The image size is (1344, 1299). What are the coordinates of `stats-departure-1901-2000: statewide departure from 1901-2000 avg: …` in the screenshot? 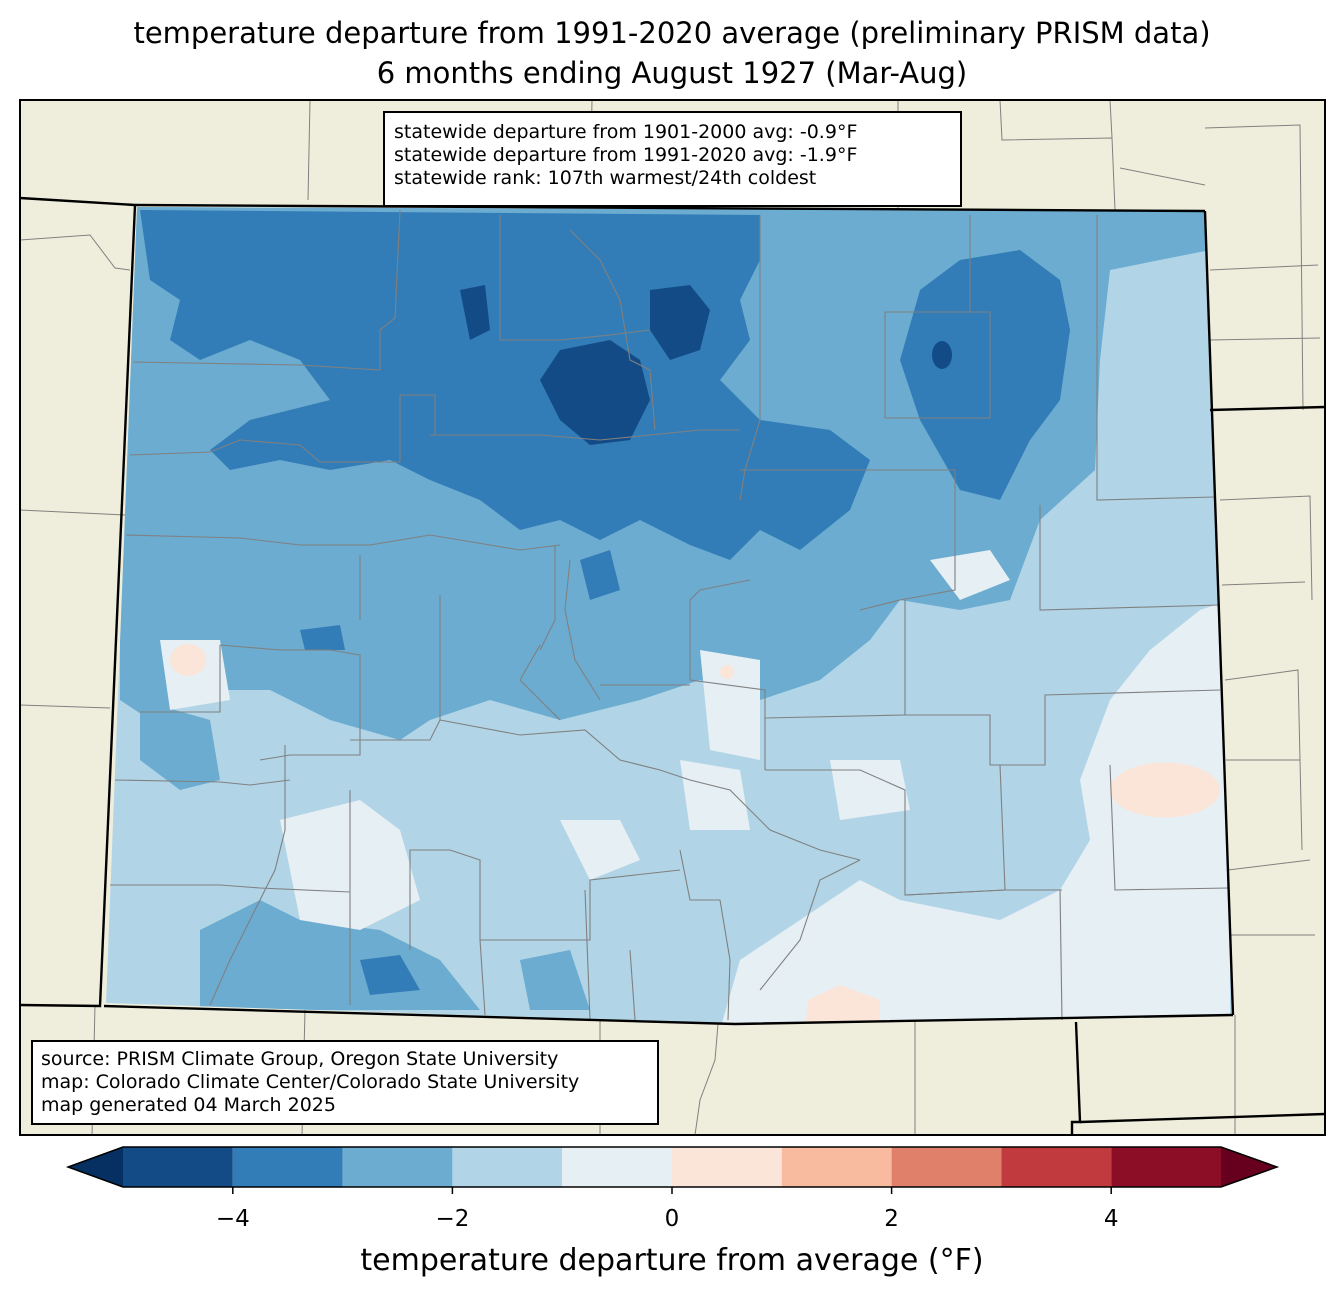 It's located at (626, 132).